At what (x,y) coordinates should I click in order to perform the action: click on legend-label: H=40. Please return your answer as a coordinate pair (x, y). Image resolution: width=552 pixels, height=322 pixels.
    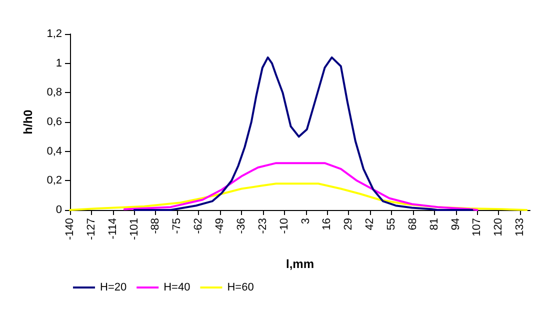
    Looking at the image, I should click on (177, 288).